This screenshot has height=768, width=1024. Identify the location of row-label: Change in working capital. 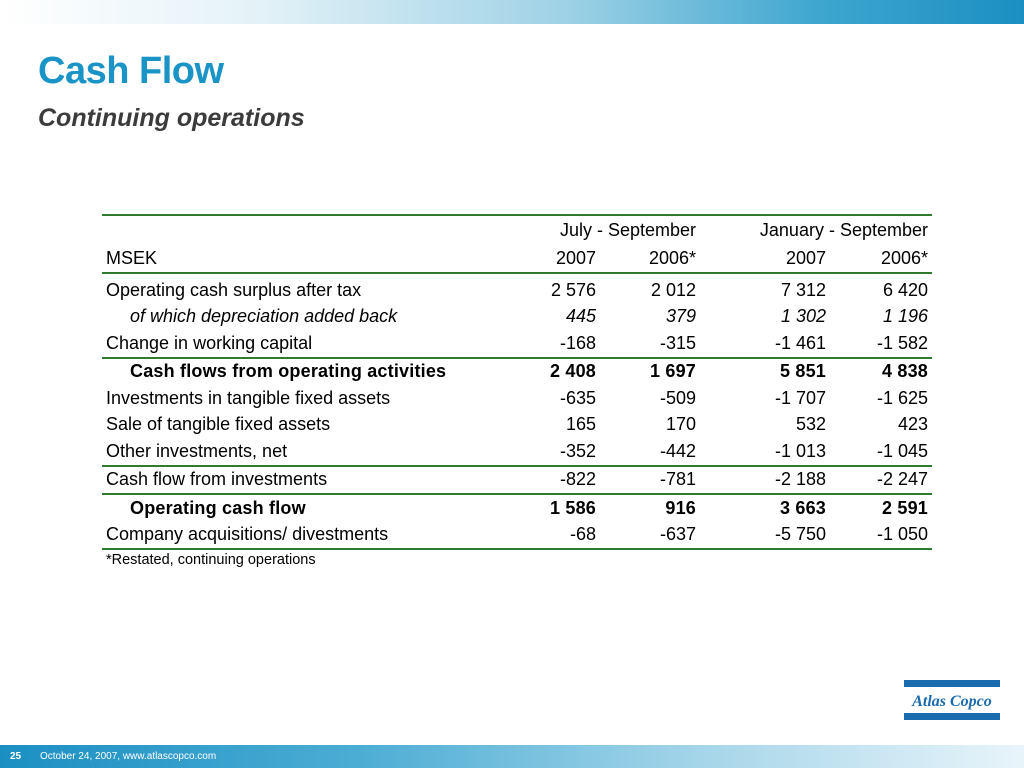
(302, 344).